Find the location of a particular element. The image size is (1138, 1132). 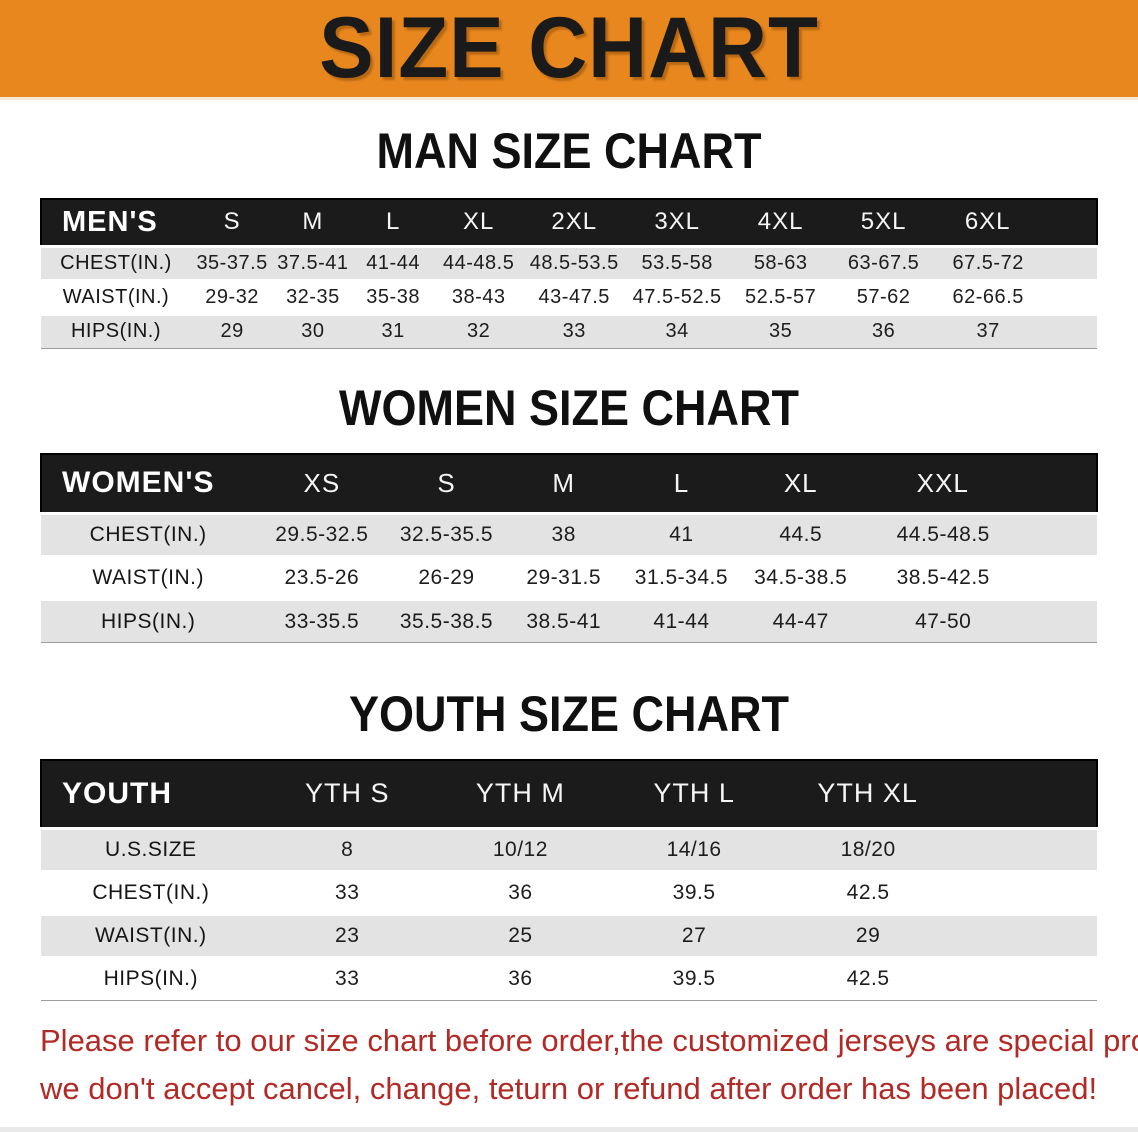

row-label: U.S.SIZE is located at coordinates (151, 849).